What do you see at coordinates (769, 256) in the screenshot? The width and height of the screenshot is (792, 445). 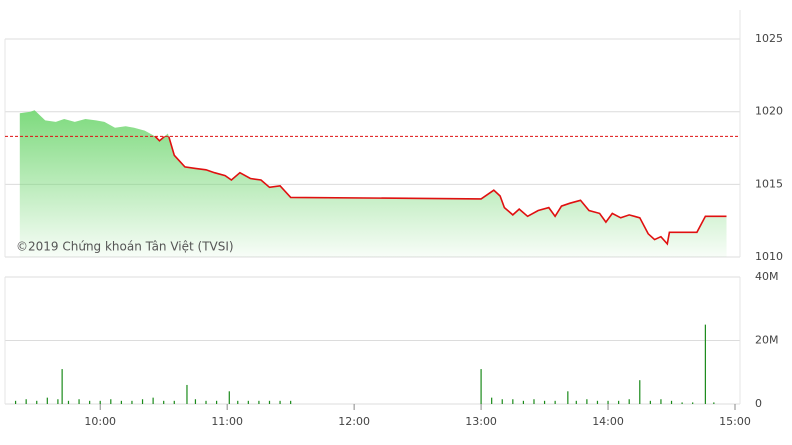 I see `y-tick-label: 1010` at bounding box center [769, 256].